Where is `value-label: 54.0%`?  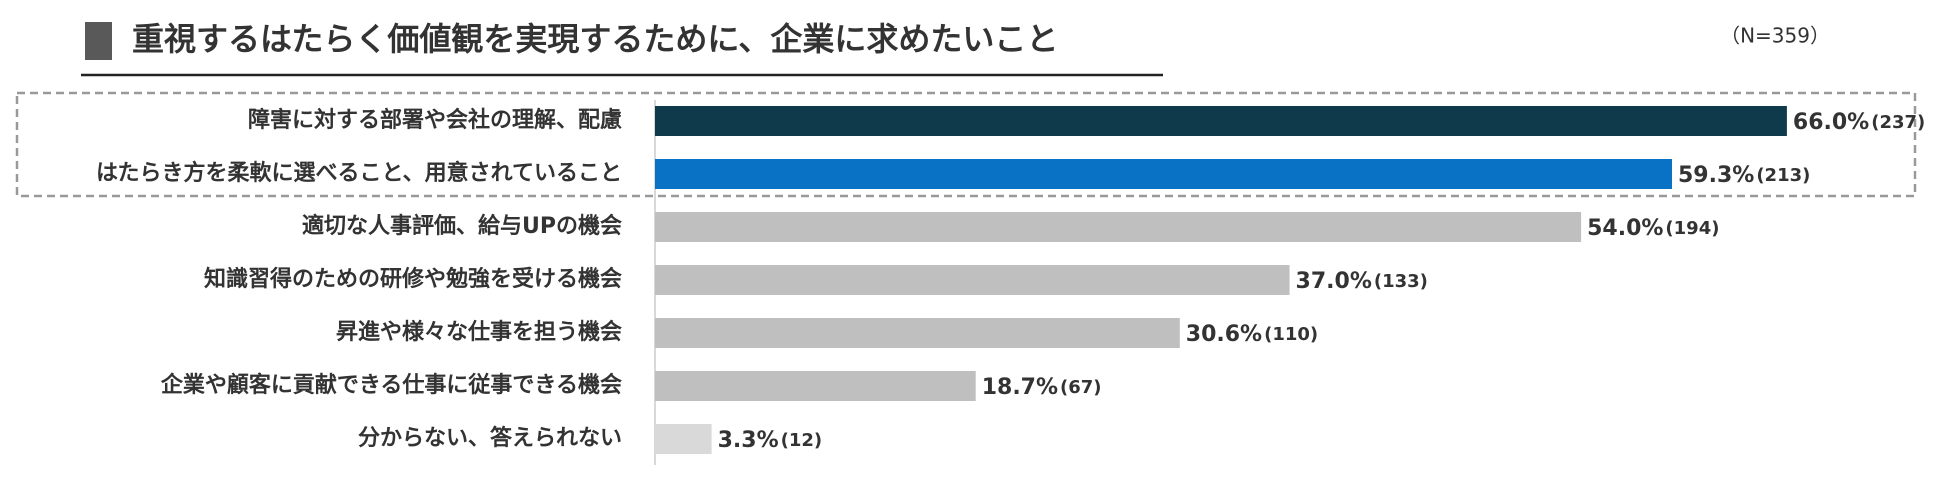
value-label: 54.0% is located at coordinates (1625, 228).